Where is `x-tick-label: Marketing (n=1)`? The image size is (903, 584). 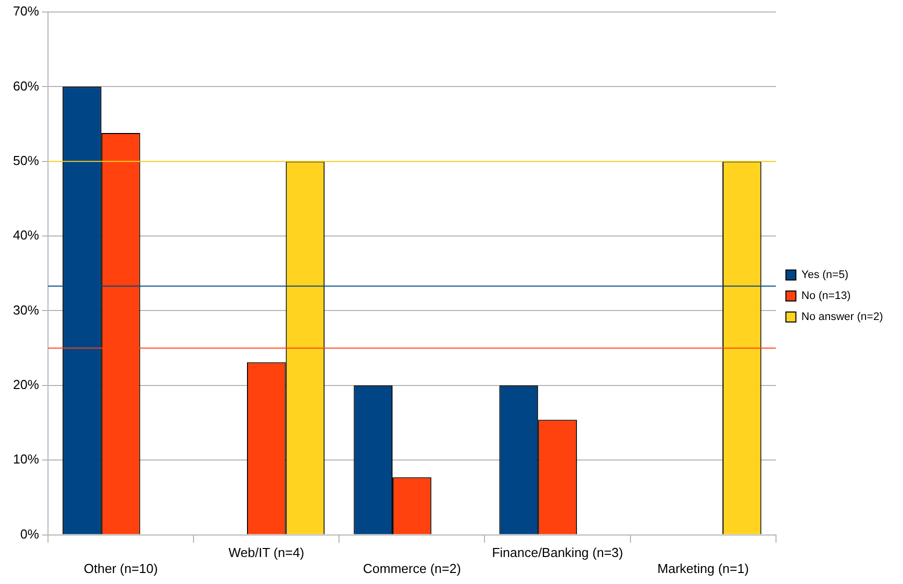
x-tick-label: Marketing (n=1) is located at coordinates (703, 568).